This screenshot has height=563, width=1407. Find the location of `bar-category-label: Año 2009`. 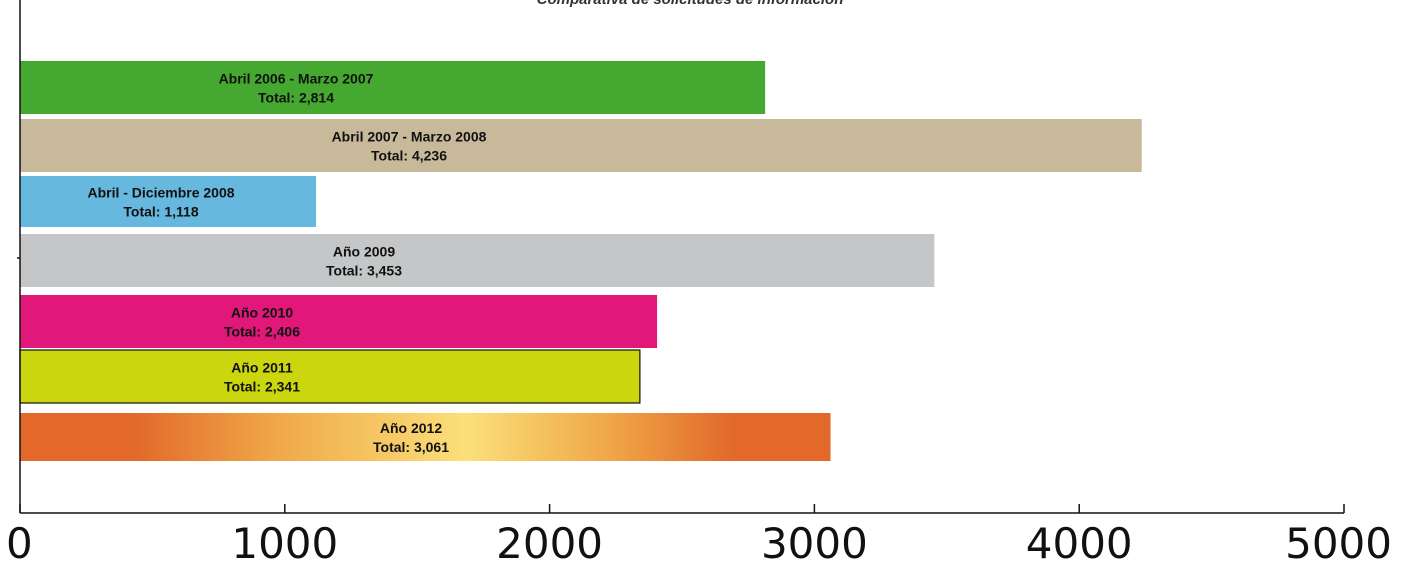

bar-category-label: Año 2009 is located at coordinates (364, 252).